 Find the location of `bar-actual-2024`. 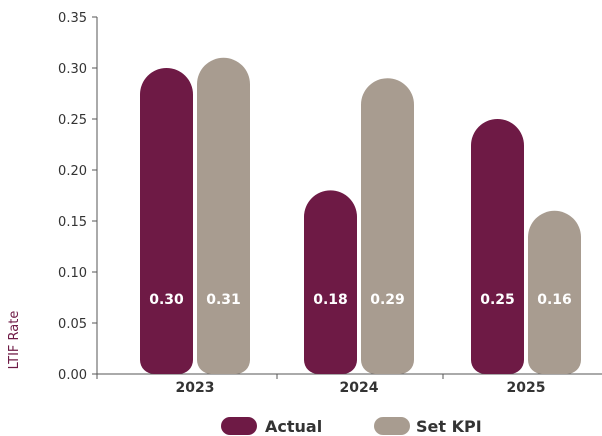

bar-actual-2024 is located at coordinates (330, 282).